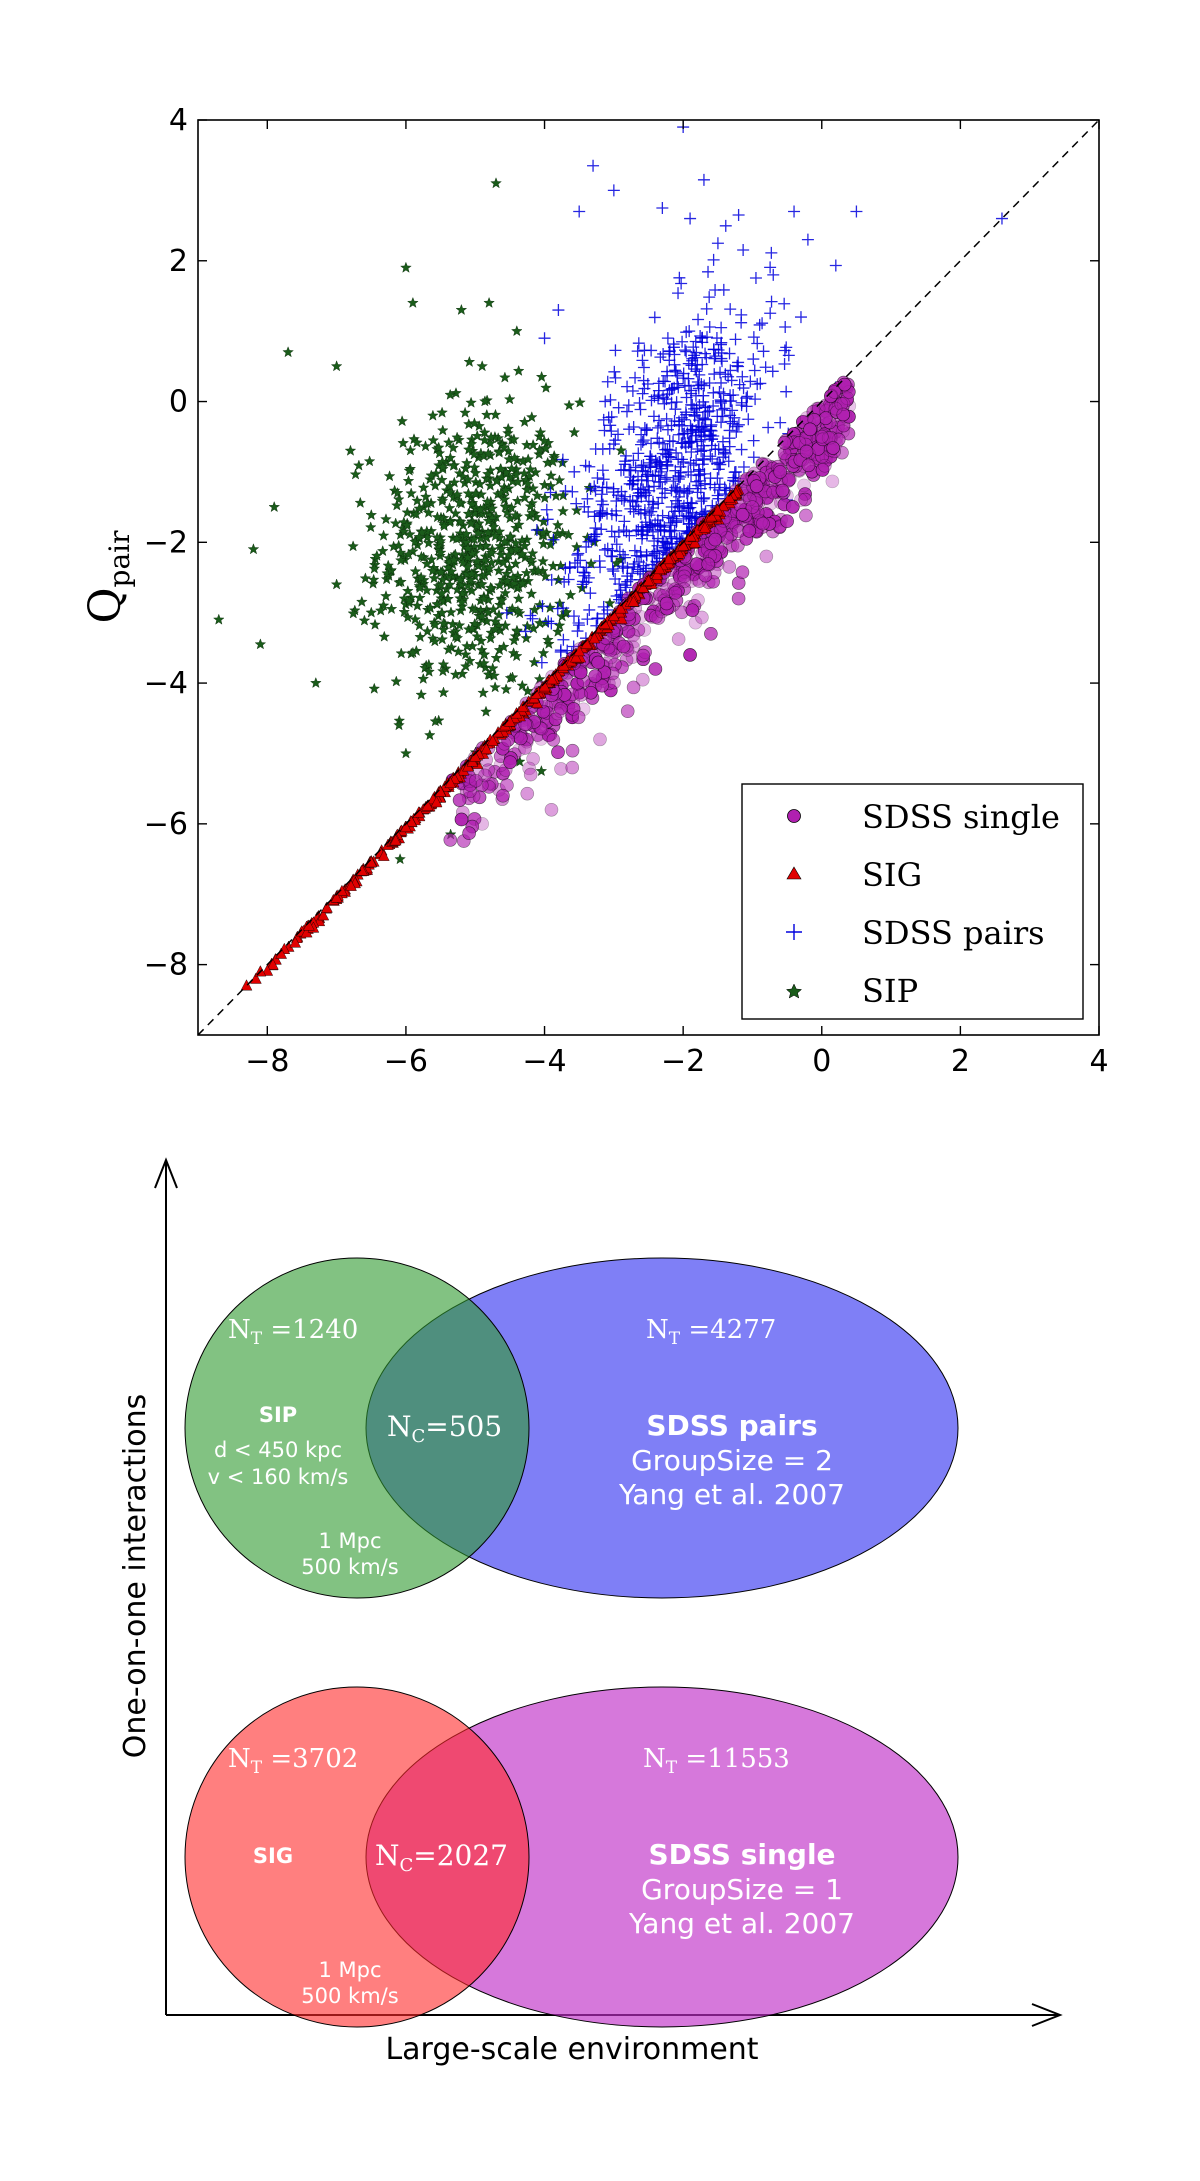  I want to click on sig-limit-velocity: 500 km/s, so click(349, 1996).